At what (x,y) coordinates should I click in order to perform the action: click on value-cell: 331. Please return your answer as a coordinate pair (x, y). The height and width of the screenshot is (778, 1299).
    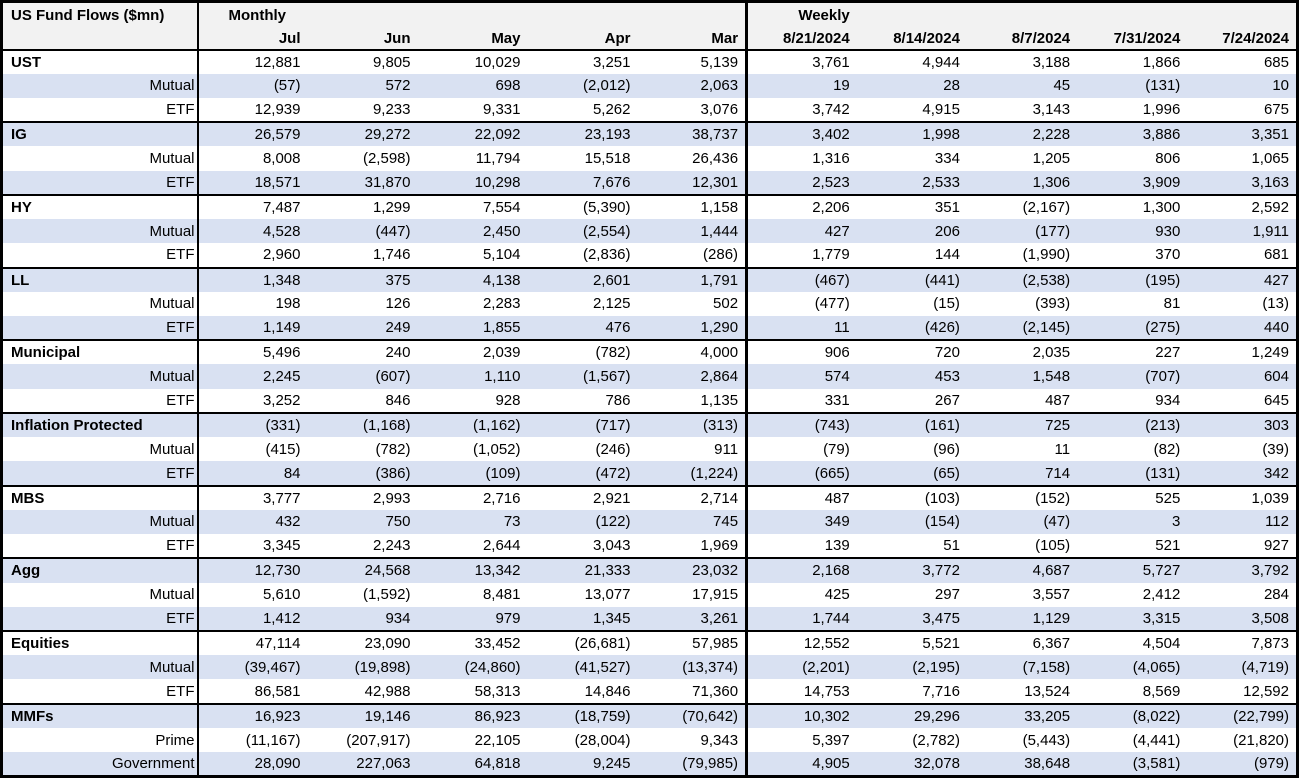
    Looking at the image, I should click on (801, 400).